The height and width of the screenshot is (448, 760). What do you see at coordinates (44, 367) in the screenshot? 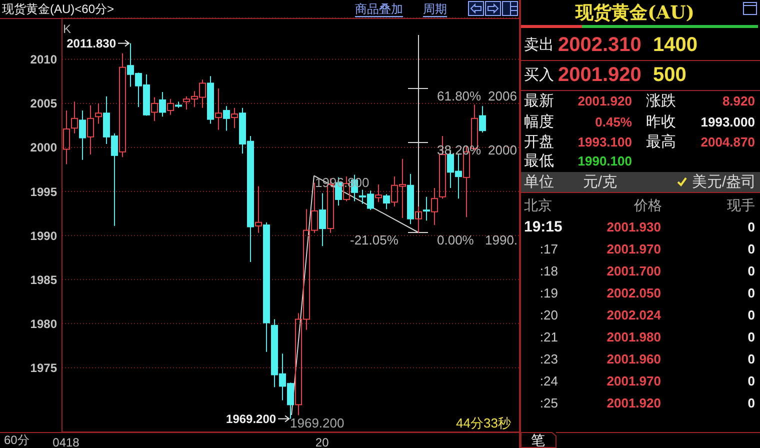
I see `y-tick-label: 1975` at bounding box center [44, 367].